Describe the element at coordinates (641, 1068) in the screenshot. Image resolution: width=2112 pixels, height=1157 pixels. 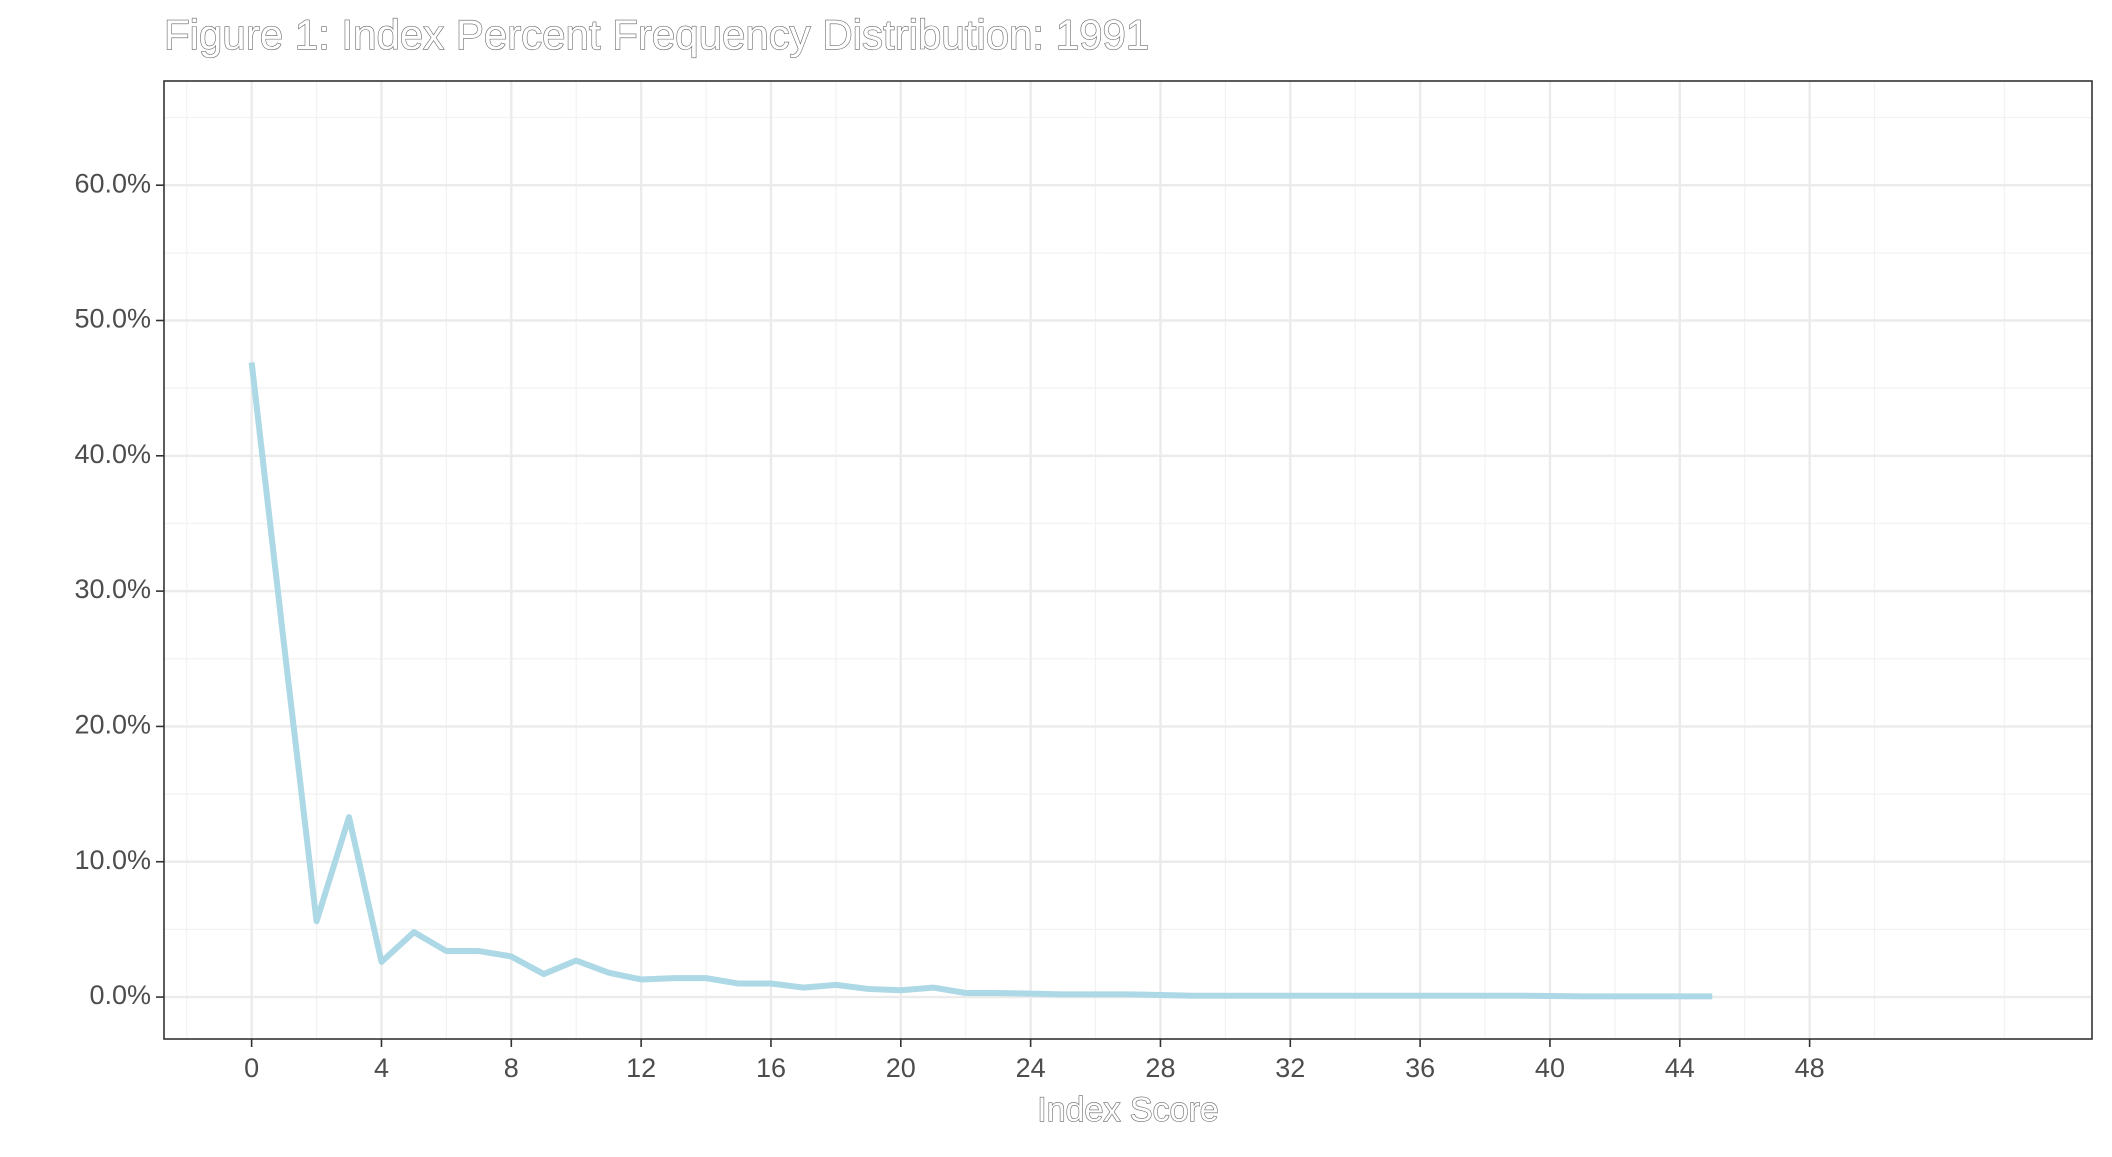
I see `x-tick-label: 12` at that location.